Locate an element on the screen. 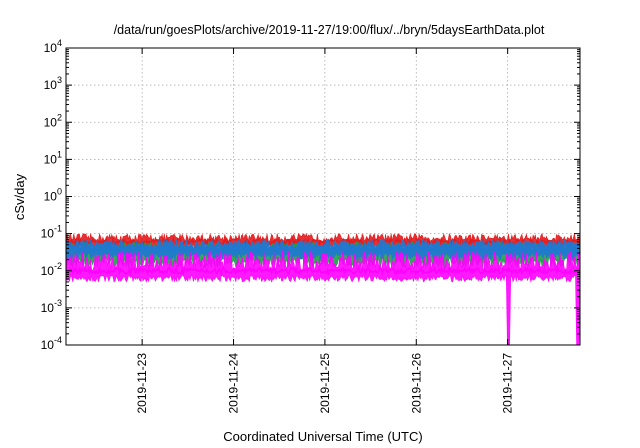 This screenshot has height=448, width=640. x-tick-label: 2019-11-23 is located at coordinates (142, 383).